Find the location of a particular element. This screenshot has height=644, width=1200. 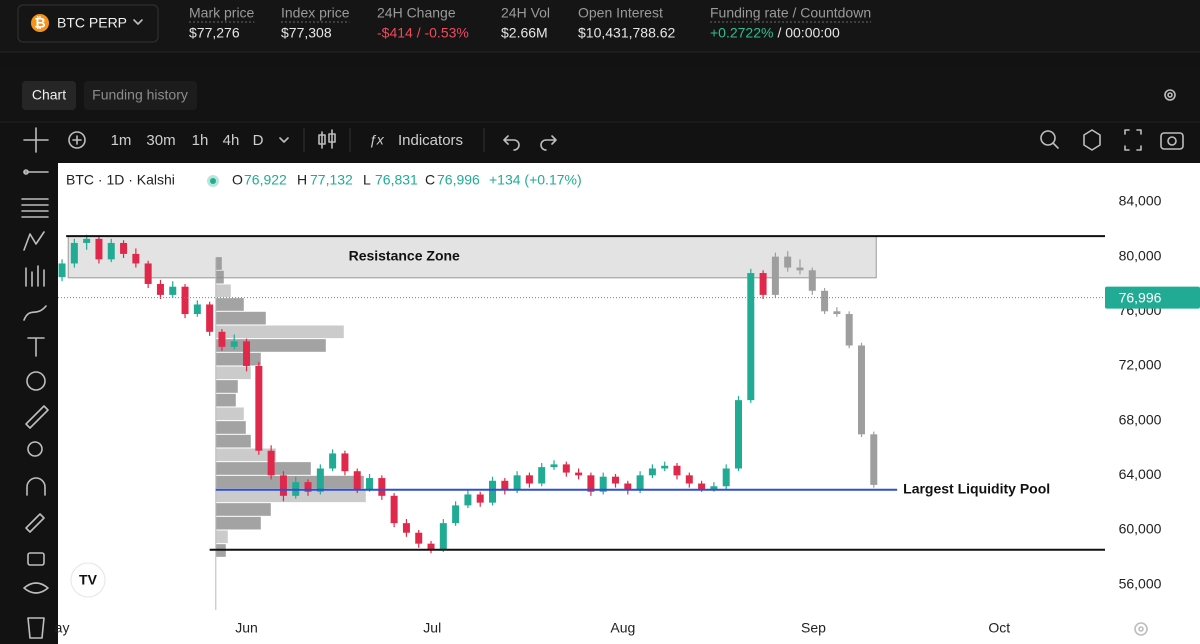

tab-chart is located at coordinates (49, 95).